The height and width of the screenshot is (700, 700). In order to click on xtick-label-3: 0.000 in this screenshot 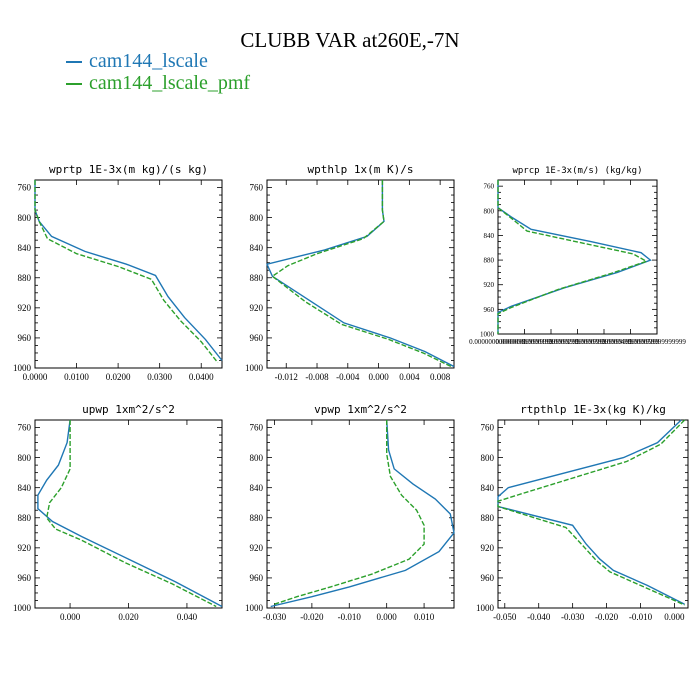, I will do `click(70, 617)`.